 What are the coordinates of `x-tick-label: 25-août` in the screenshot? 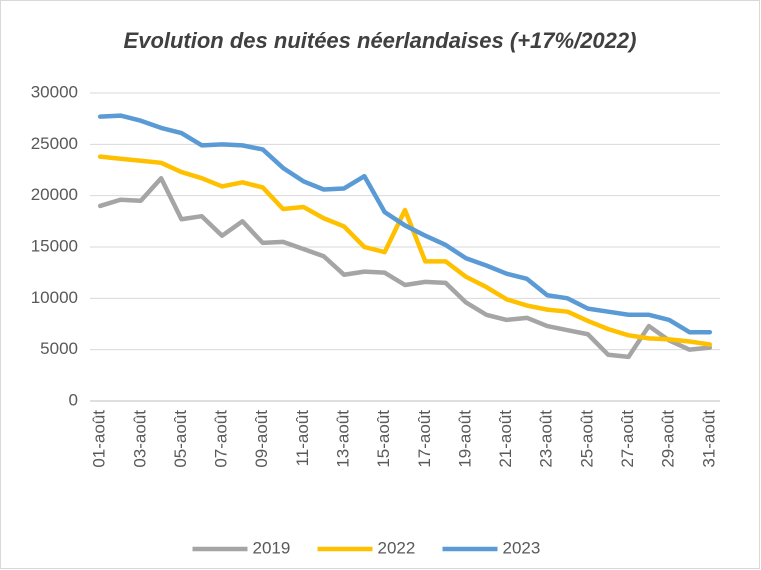 It's located at (586, 439).